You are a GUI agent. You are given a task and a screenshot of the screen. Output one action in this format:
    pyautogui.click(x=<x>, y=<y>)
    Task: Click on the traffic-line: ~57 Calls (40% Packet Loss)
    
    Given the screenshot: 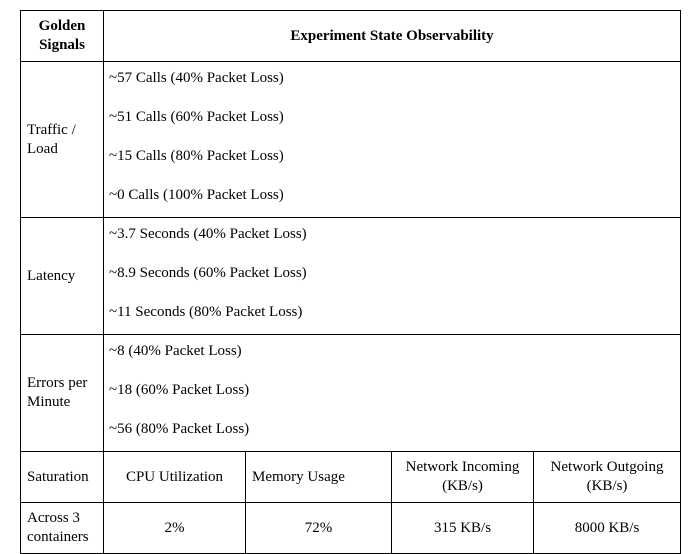 What is the action you would take?
    pyautogui.click(x=196, y=78)
    